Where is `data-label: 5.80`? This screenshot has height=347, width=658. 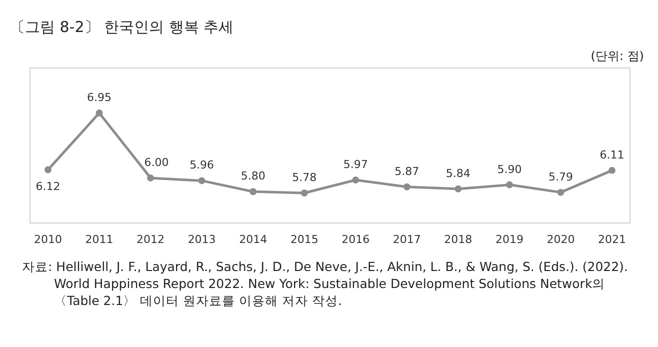
data-label: 5.80 is located at coordinates (253, 176).